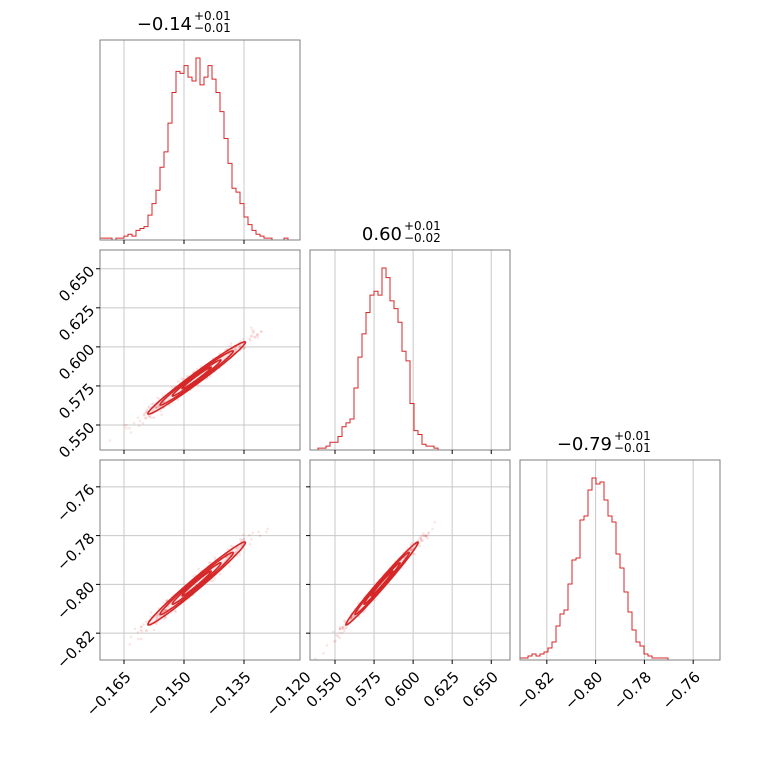 The image size is (760, 760). What do you see at coordinates (212, 16) in the screenshot?
I see `title-upper: +0.01` at bounding box center [212, 16].